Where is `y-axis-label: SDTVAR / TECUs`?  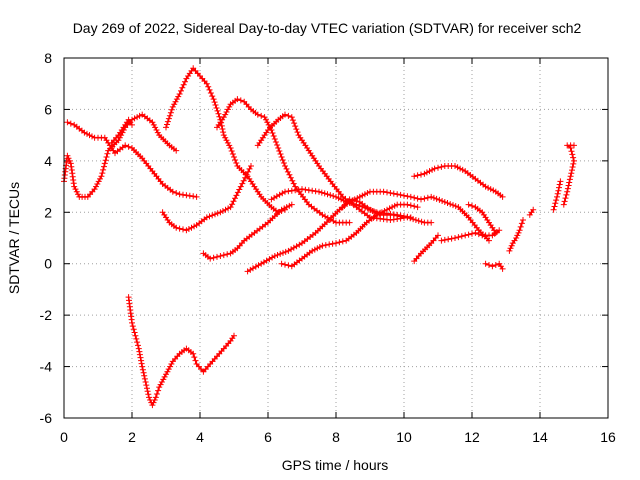
y-axis-label: SDTVAR / TECUs is located at coordinates (14, 238).